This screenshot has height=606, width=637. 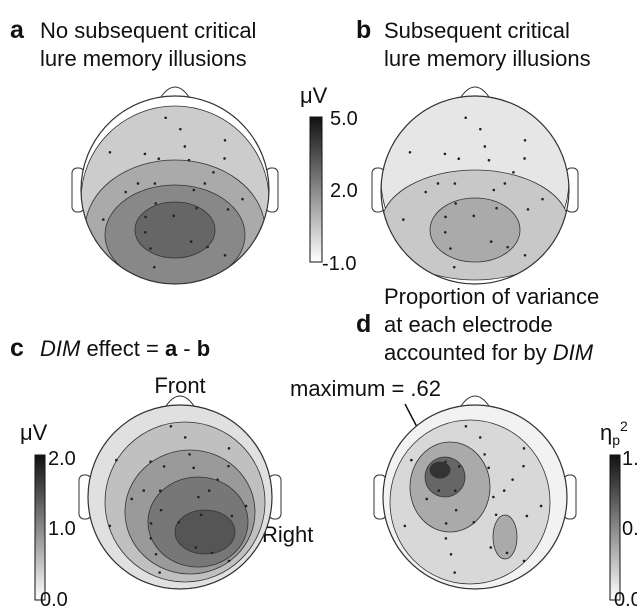 I want to click on panel-title: No subsequent critical, so click(x=148, y=30).